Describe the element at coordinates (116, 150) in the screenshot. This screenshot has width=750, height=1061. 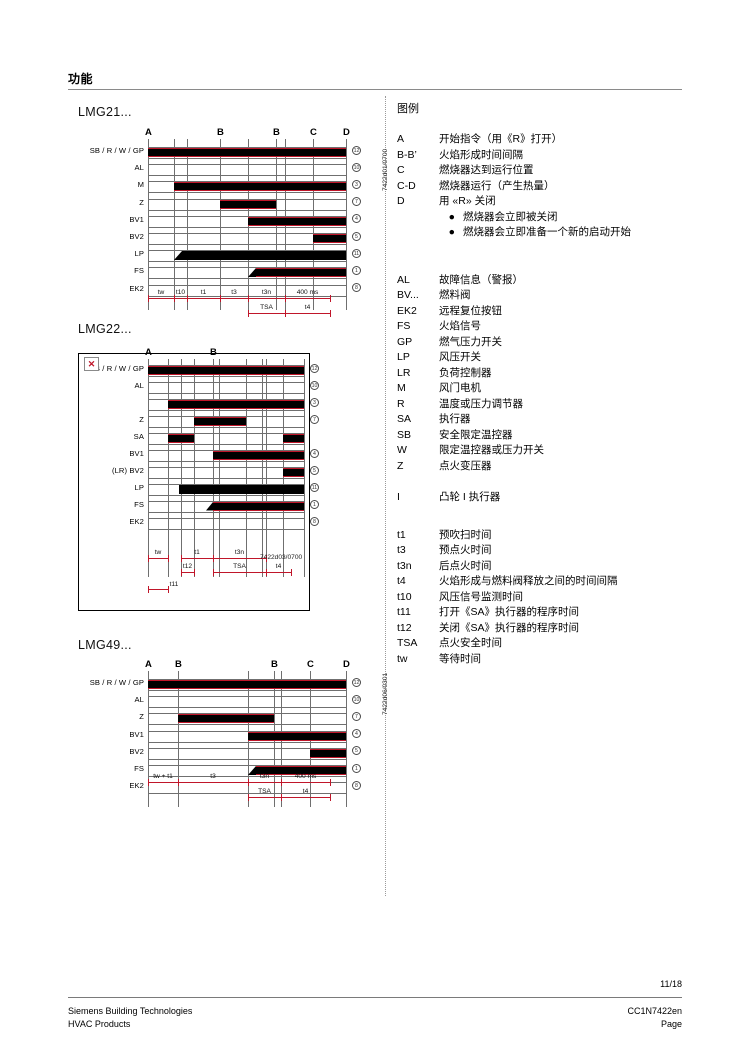
I see `row-label: SB / R / W / GP` at that location.